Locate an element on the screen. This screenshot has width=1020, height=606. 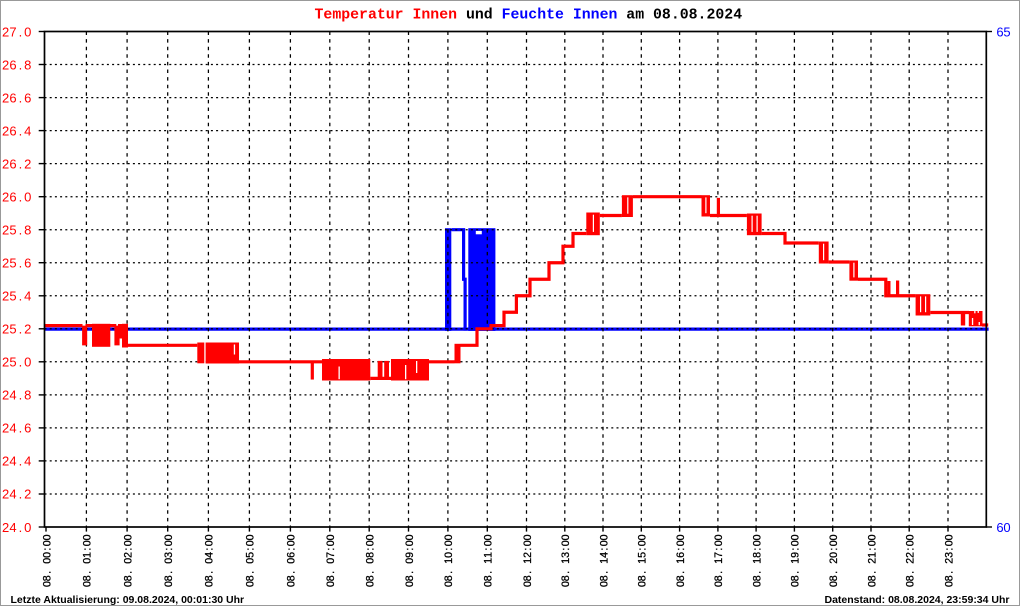
svg-text: 08. 18:00 is located at coordinates (757, 560).